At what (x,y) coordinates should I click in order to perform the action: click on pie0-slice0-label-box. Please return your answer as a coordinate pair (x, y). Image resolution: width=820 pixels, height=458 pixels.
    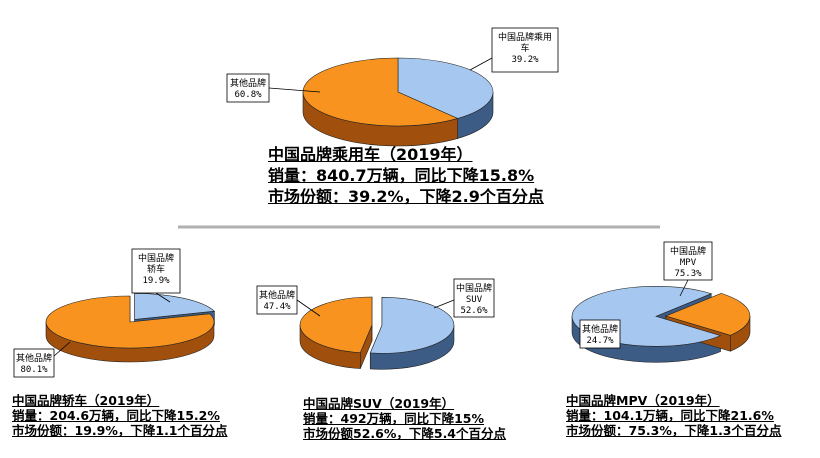
    Looking at the image, I should click on (525, 50).